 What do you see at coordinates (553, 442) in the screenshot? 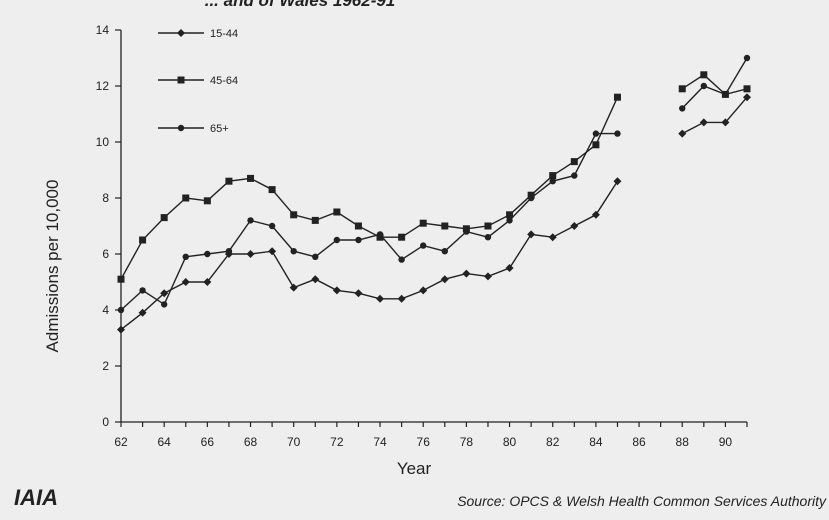
I see `x-tick-label: 82` at bounding box center [553, 442].